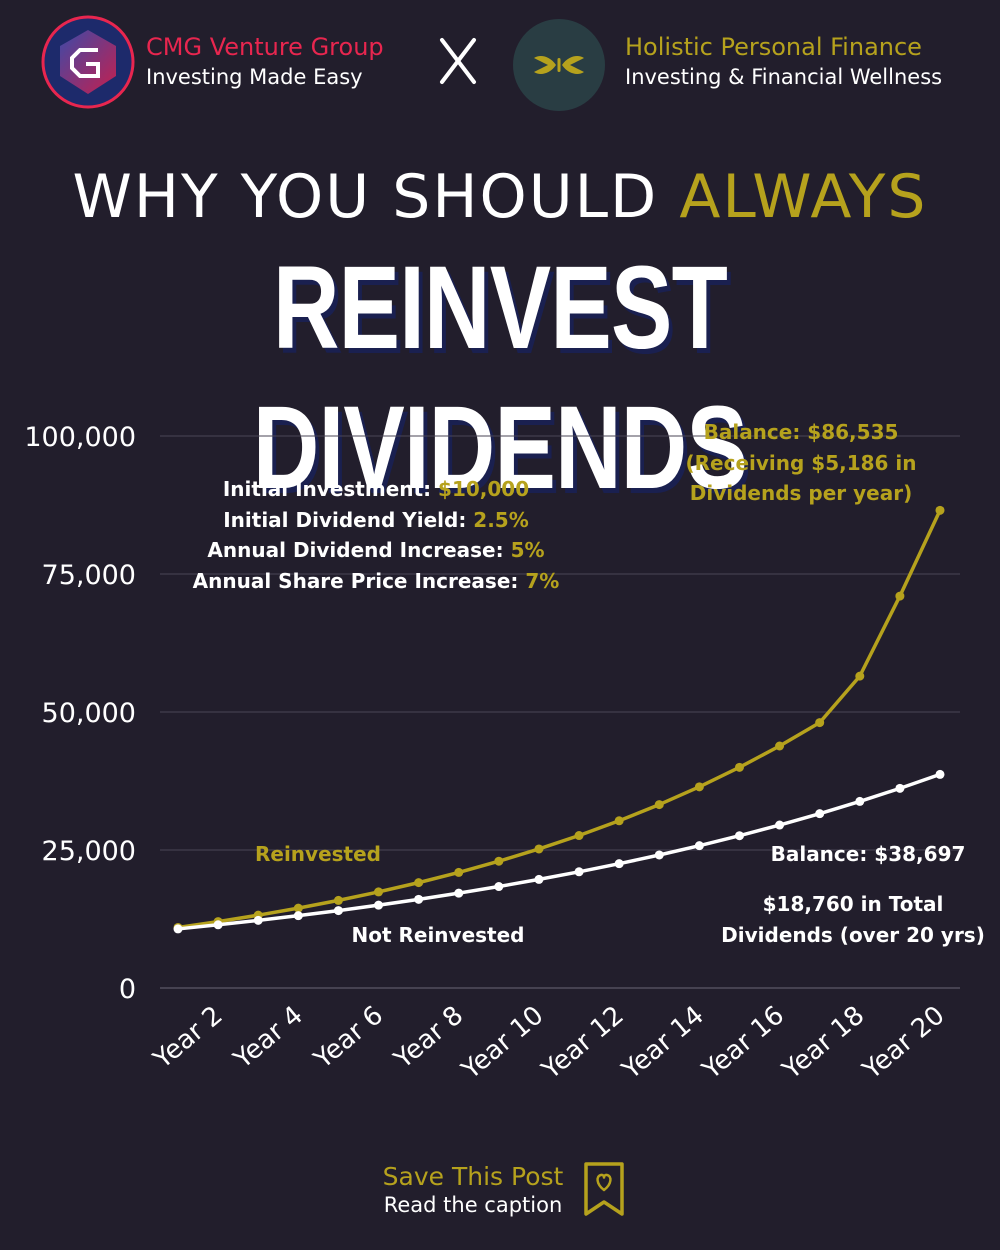 This screenshot has height=1250, width=1000. Describe the element at coordinates (80, 437) in the screenshot. I see `y-tick-label: 100,000` at that location.